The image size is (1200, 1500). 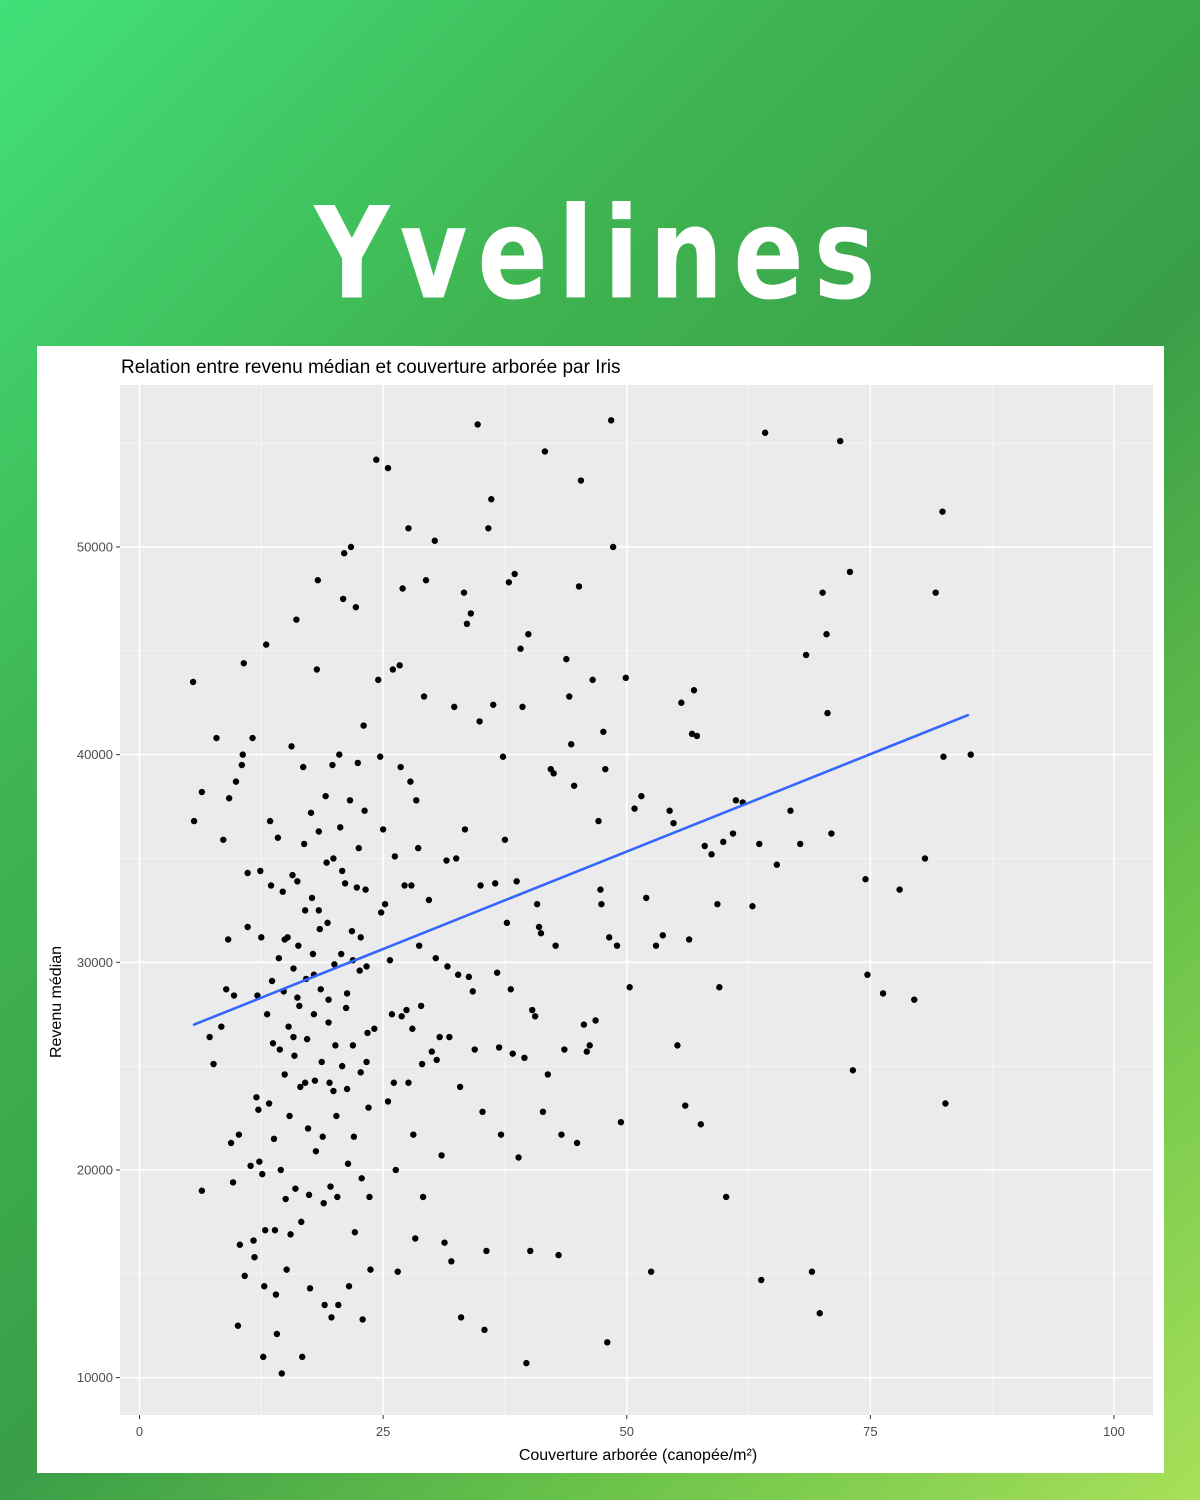 I want to click on trend-line, so click(x=581, y=869).